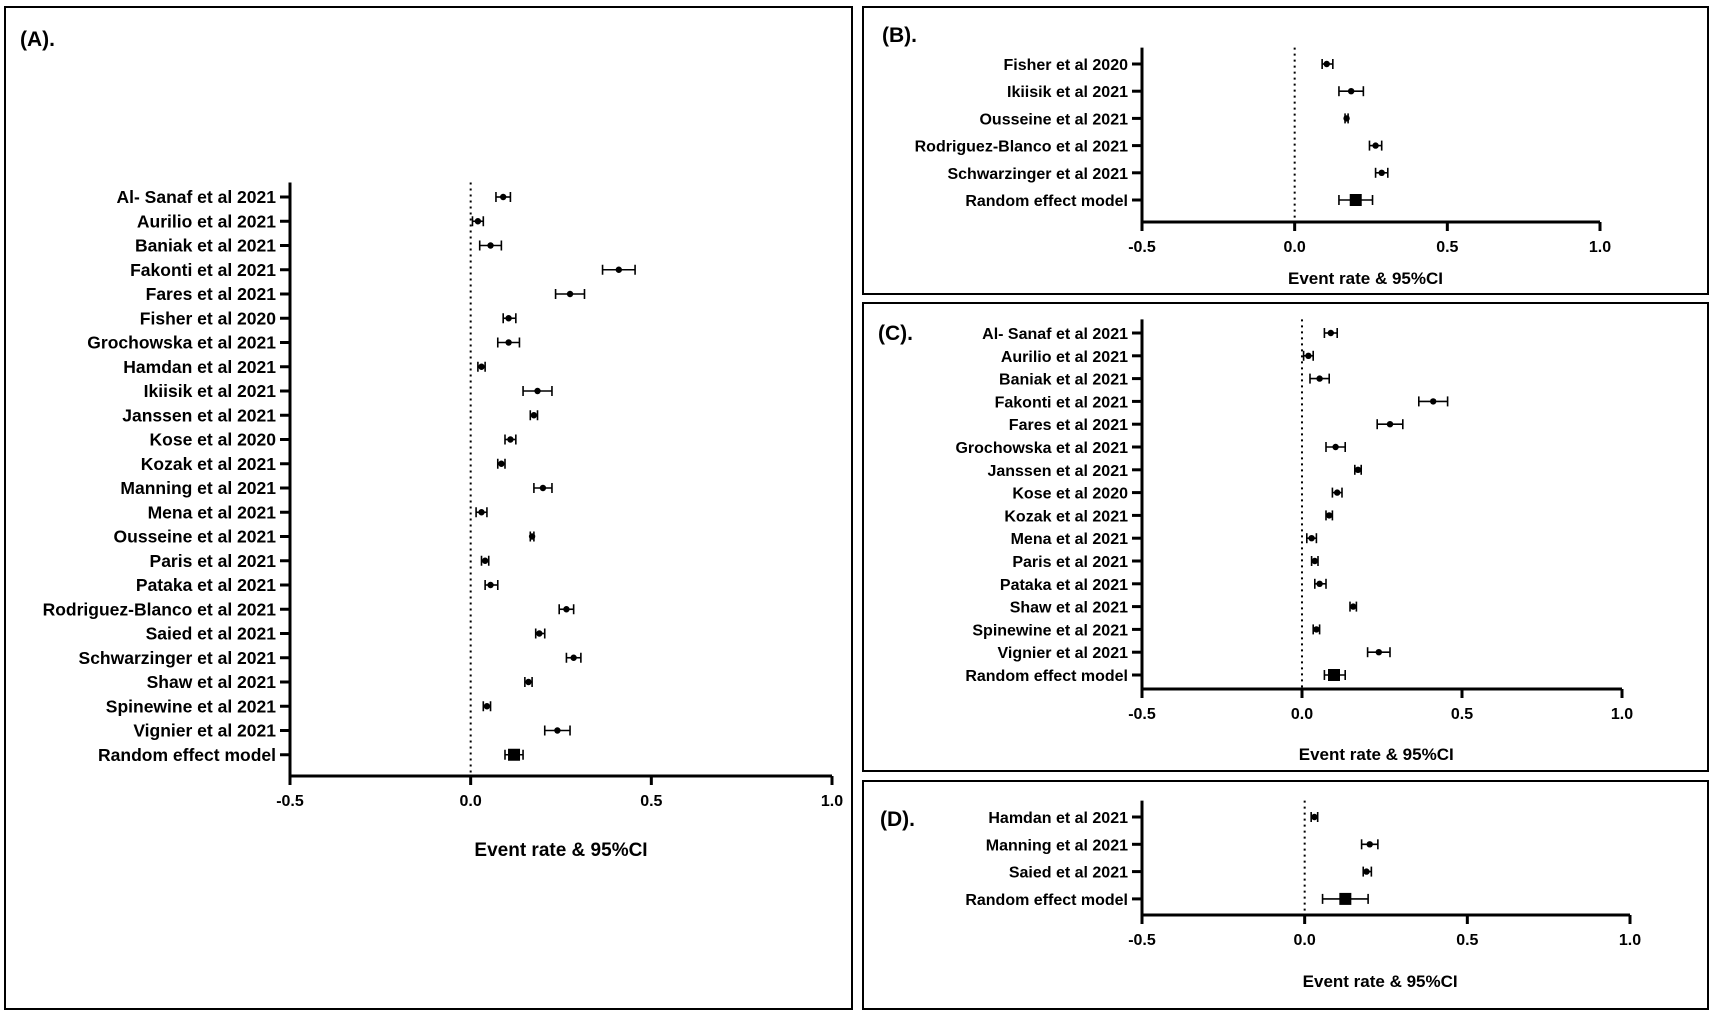  Describe the element at coordinates (37, 39) in the screenshot. I see `panel-label: (A).` at that location.